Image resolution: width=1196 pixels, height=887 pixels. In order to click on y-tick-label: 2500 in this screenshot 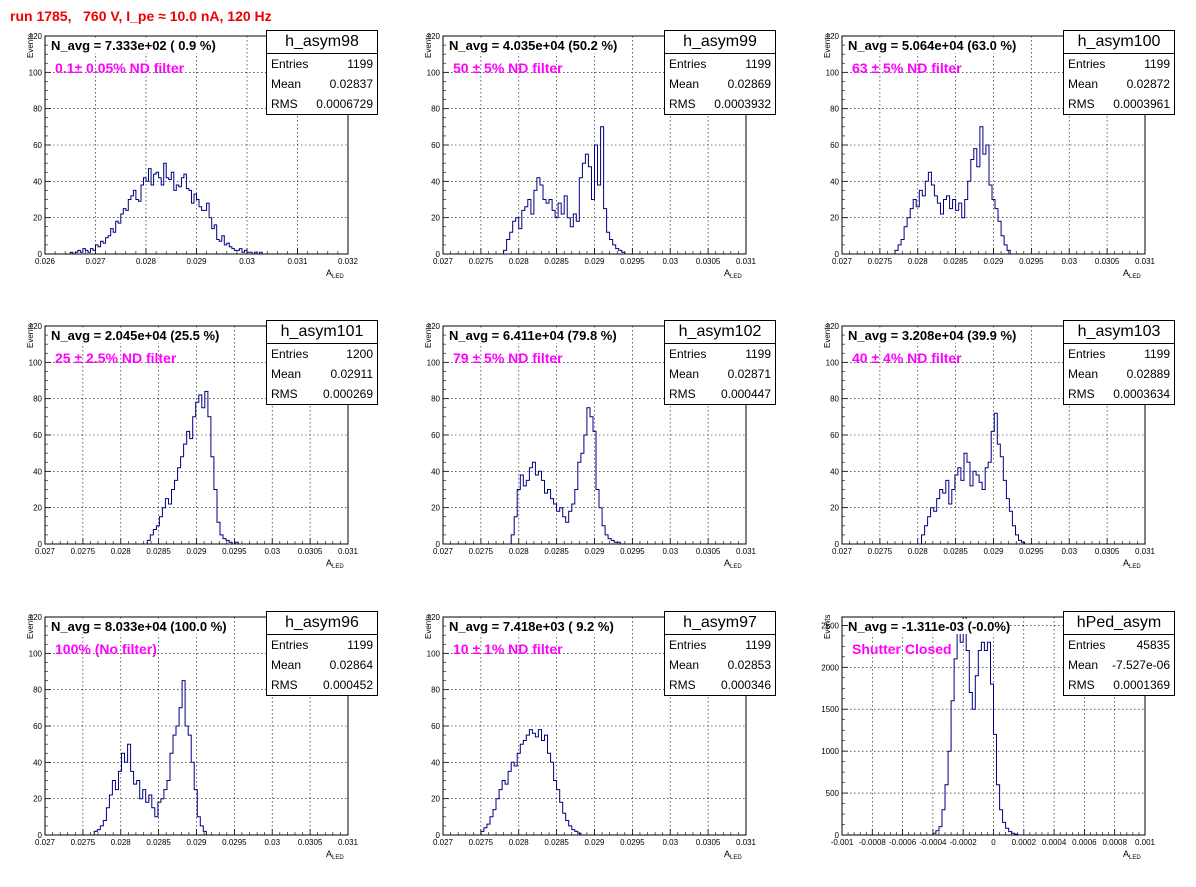, I will do `click(830, 625)`.